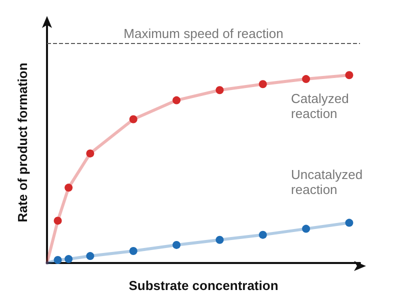 This screenshot has height=297, width=400. Describe the element at coordinates (204, 34) in the screenshot. I see `ref-line-label: Maximum speed of reaction` at that location.